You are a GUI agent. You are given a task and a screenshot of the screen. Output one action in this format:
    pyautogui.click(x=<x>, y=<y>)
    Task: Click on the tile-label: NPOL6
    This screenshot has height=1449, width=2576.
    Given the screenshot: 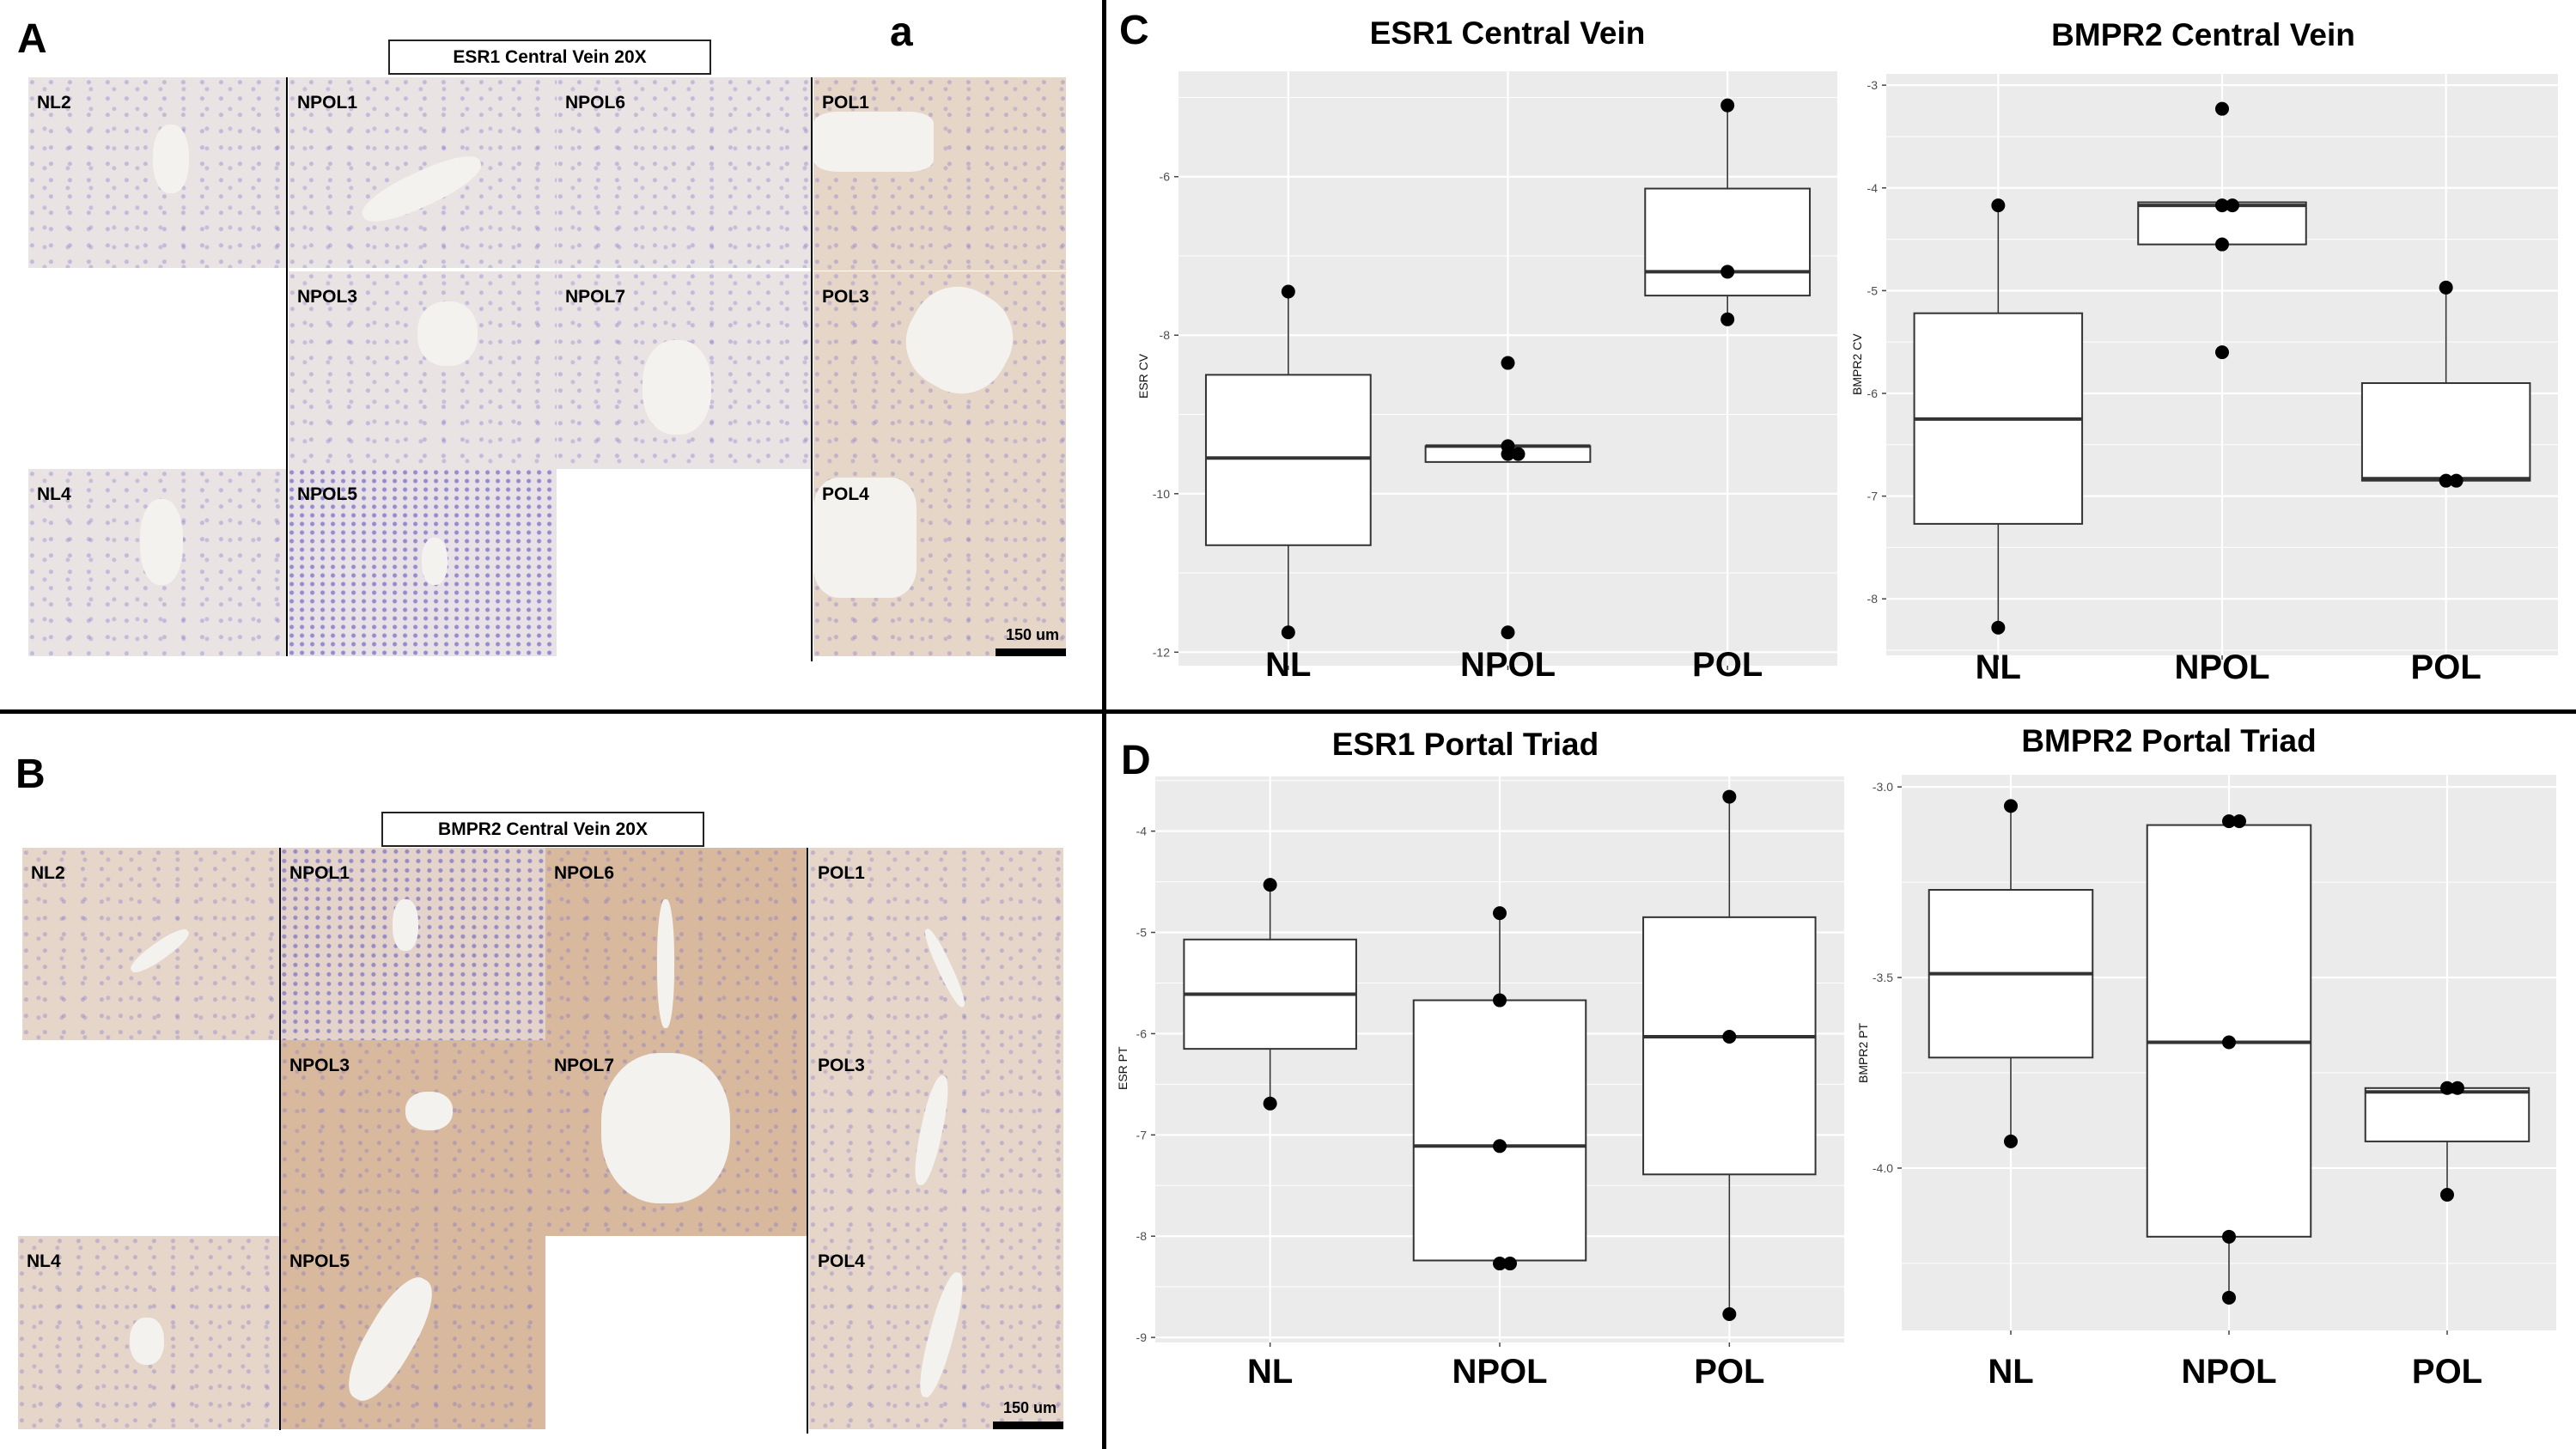 What is the action you would take?
    pyautogui.click(x=595, y=103)
    